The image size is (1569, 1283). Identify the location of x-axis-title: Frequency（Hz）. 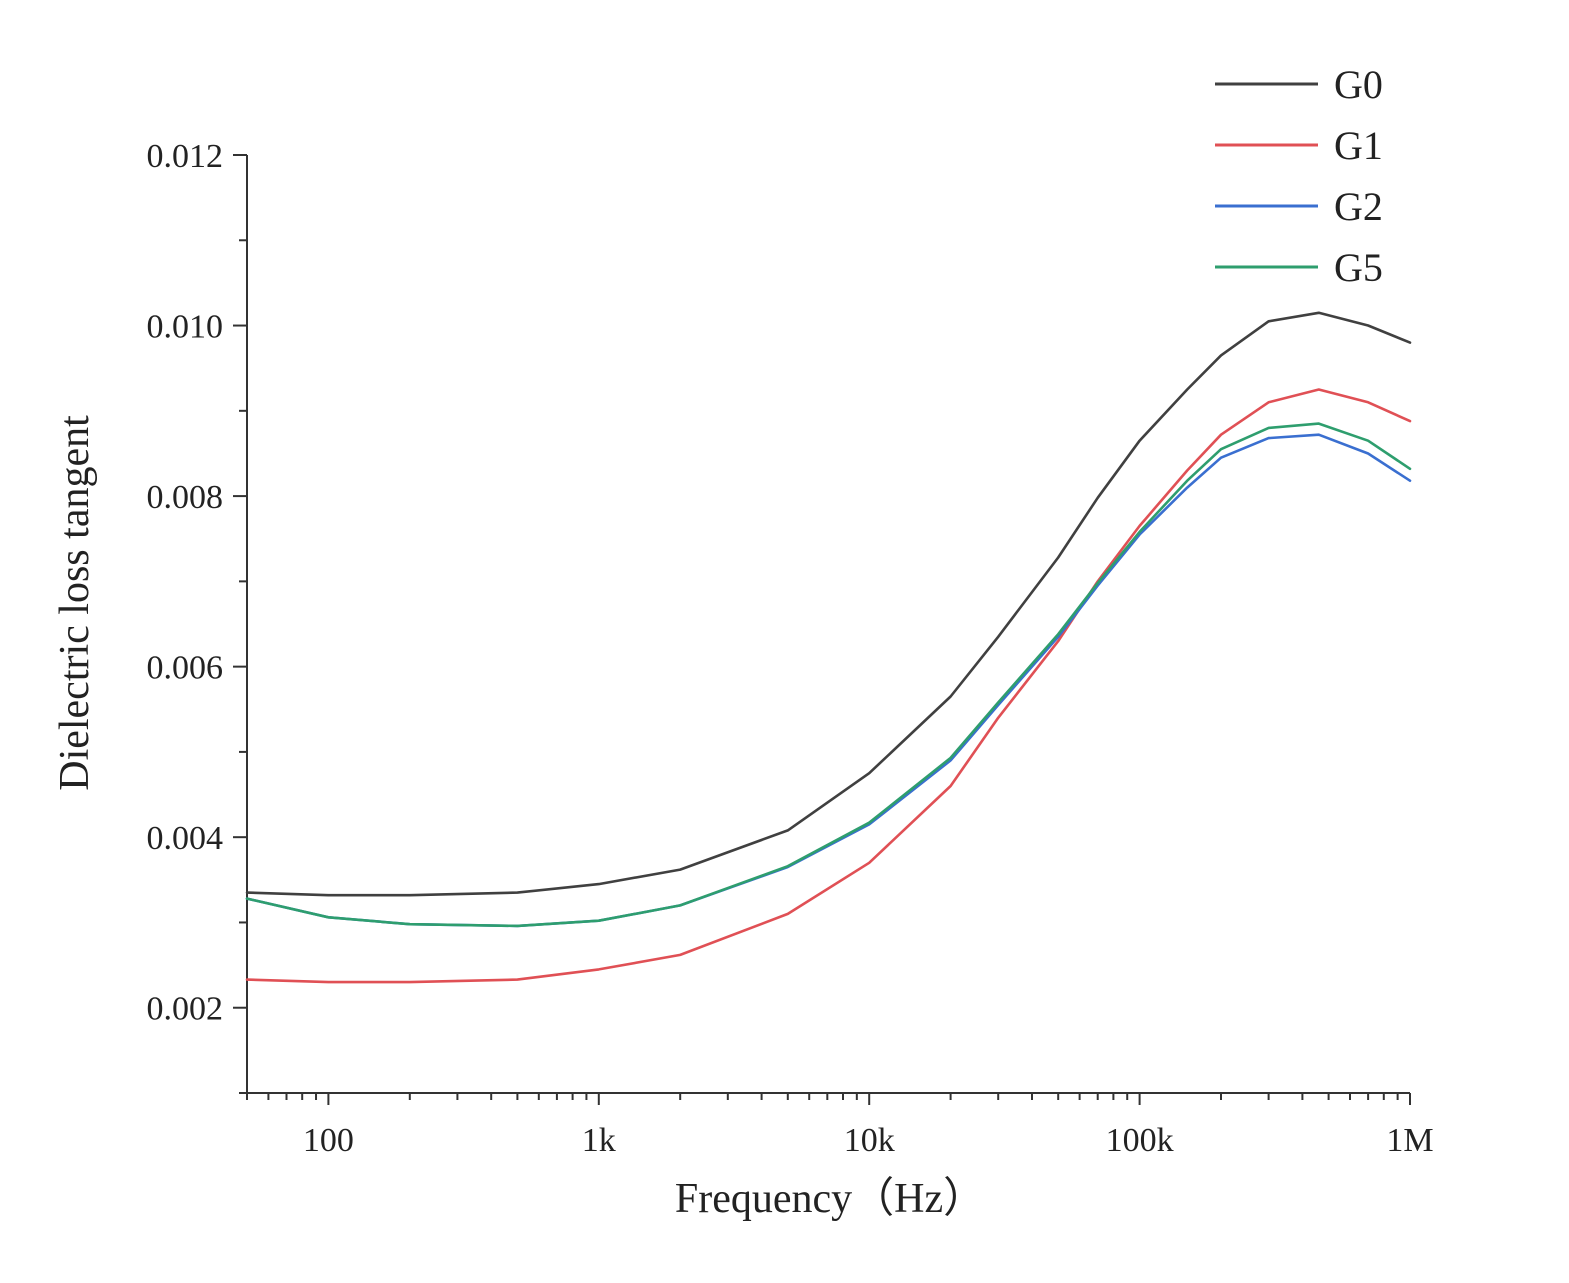
(830, 1199).